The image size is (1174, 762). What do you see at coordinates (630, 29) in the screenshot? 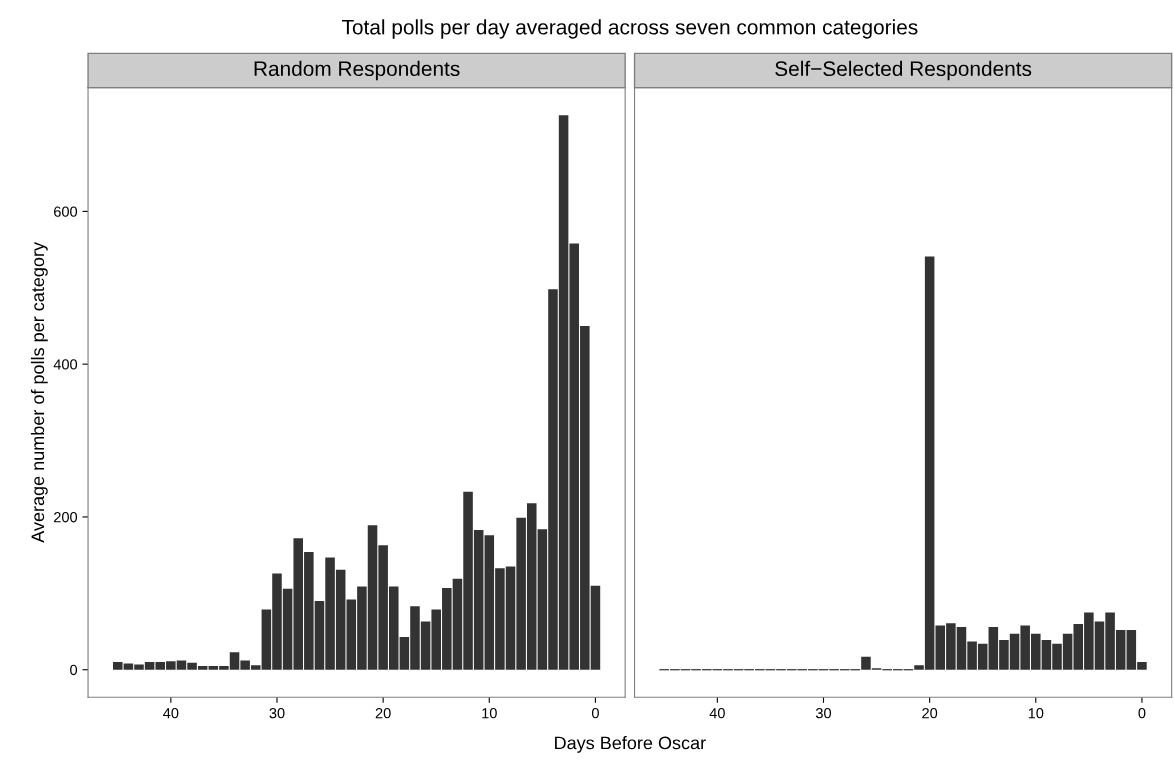
I see `text: Total polls per day averaged across seven common categories` at bounding box center [630, 29].